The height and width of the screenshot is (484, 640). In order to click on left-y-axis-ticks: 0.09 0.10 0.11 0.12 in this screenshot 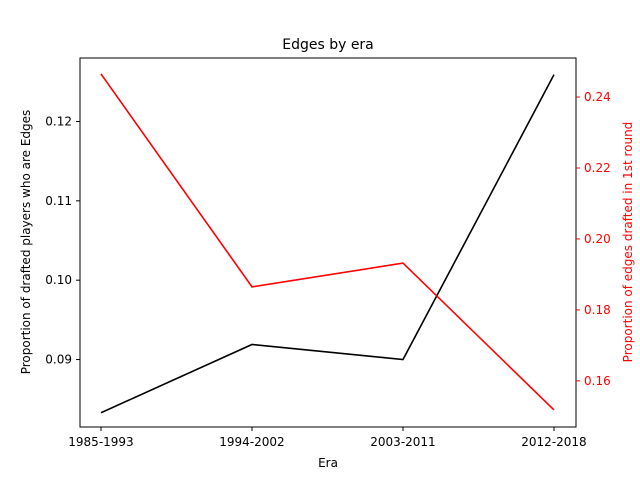, I will do `click(62, 240)`.